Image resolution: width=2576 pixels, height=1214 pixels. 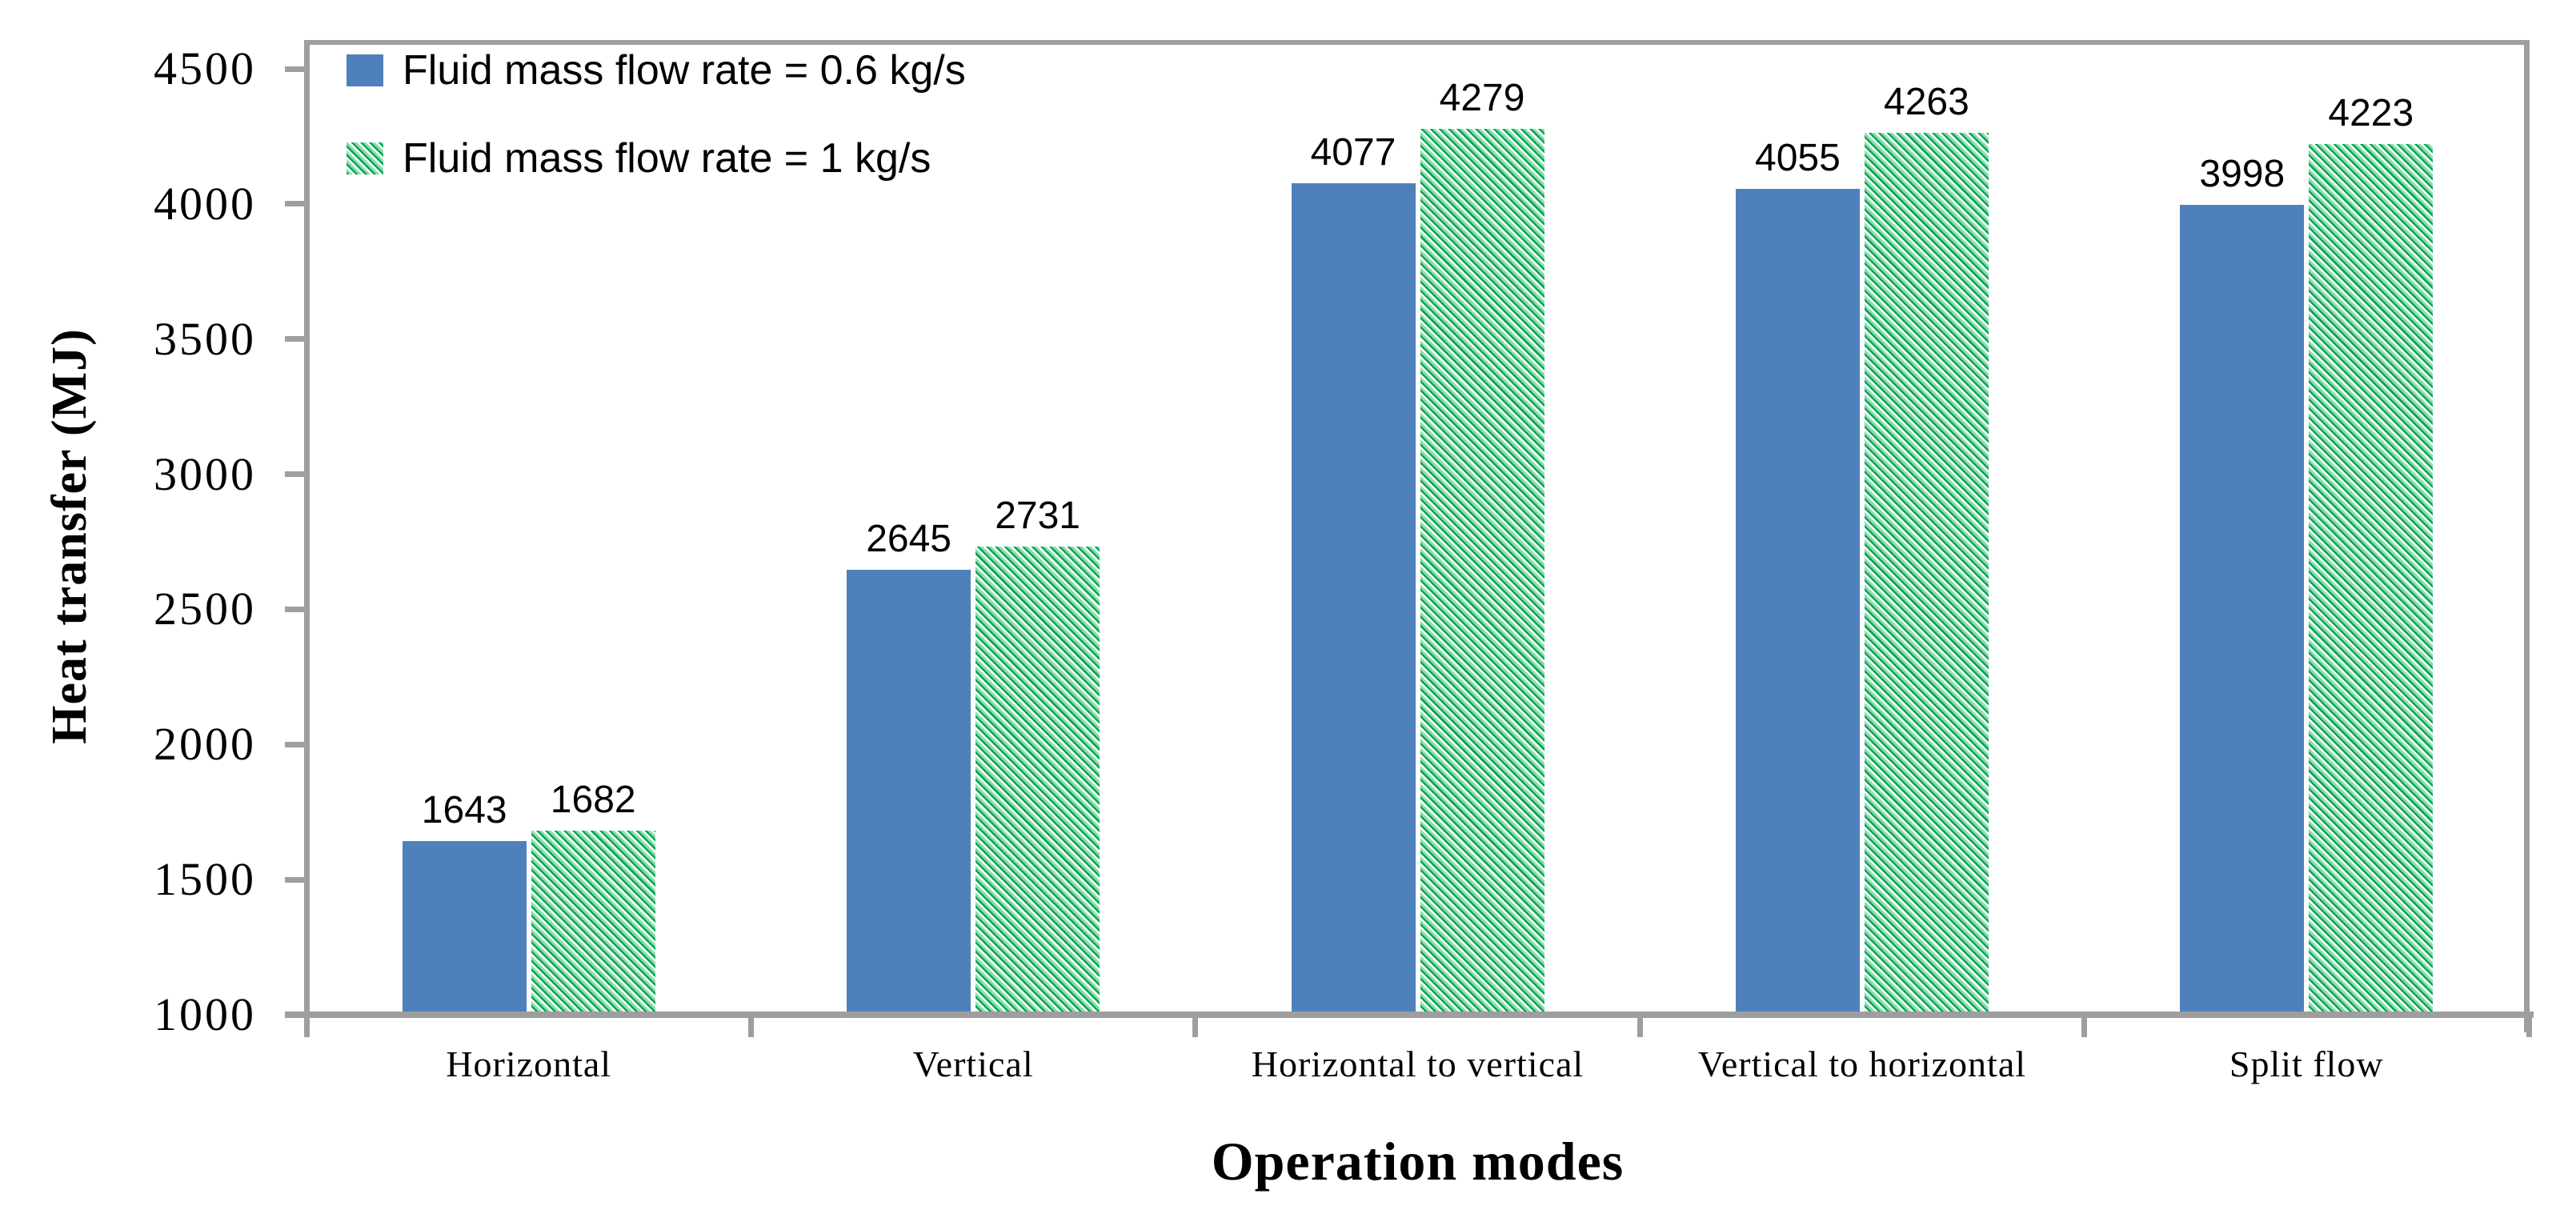 What do you see at coordinates (1418, 1161) in the screenshot?
I see `x-axis-title: Operation modes` at bounding box center [1418, 1161].